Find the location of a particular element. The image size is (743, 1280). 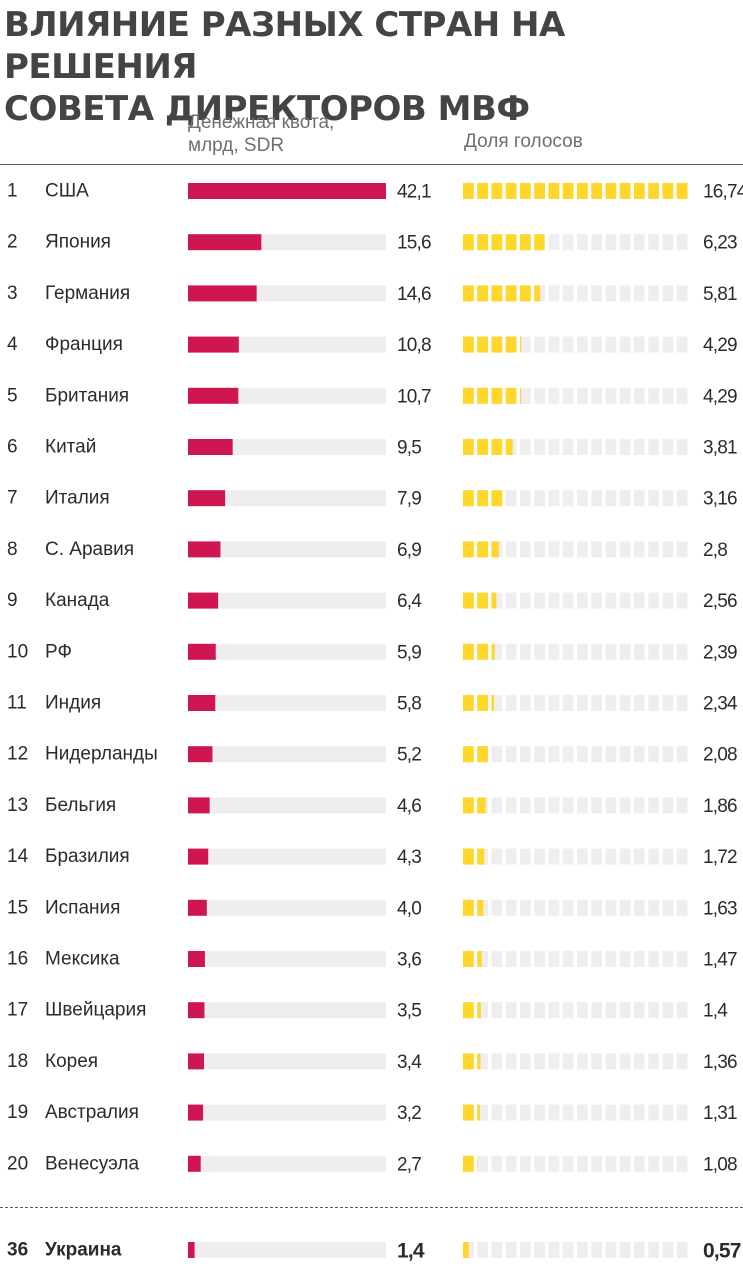

rank-label: 16 is located at coordinates (17, 959).